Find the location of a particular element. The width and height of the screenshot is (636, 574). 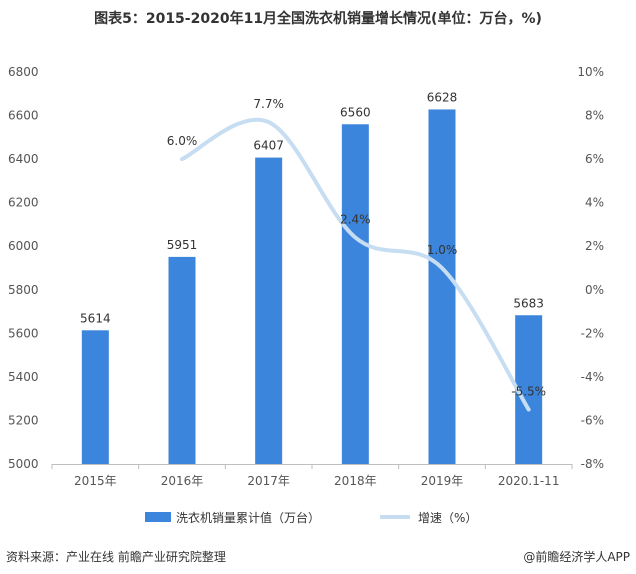

y-left-tick-label: 5200 is located at coordinates (23, 420).